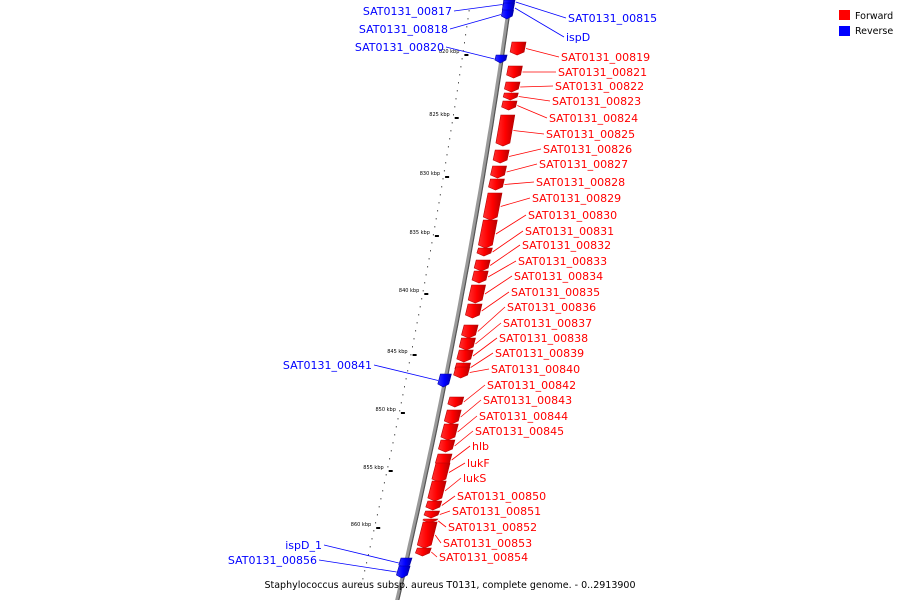 The width and height of the screenshot is (900, 600). I want to click on gene-label-SAT0131_00819: SAT0131_00819, so click(605, 57).